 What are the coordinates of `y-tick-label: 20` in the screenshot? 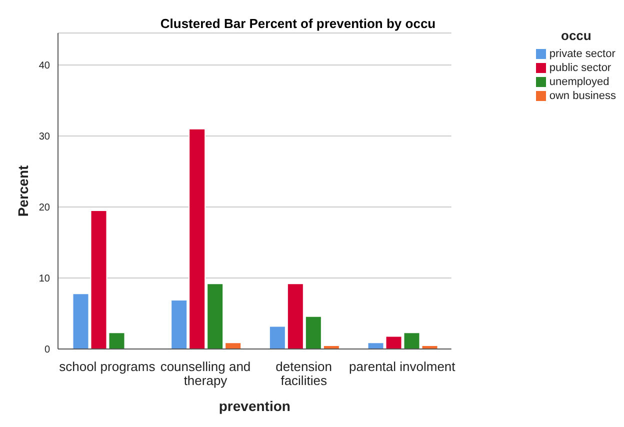 It's located at (44, 208).